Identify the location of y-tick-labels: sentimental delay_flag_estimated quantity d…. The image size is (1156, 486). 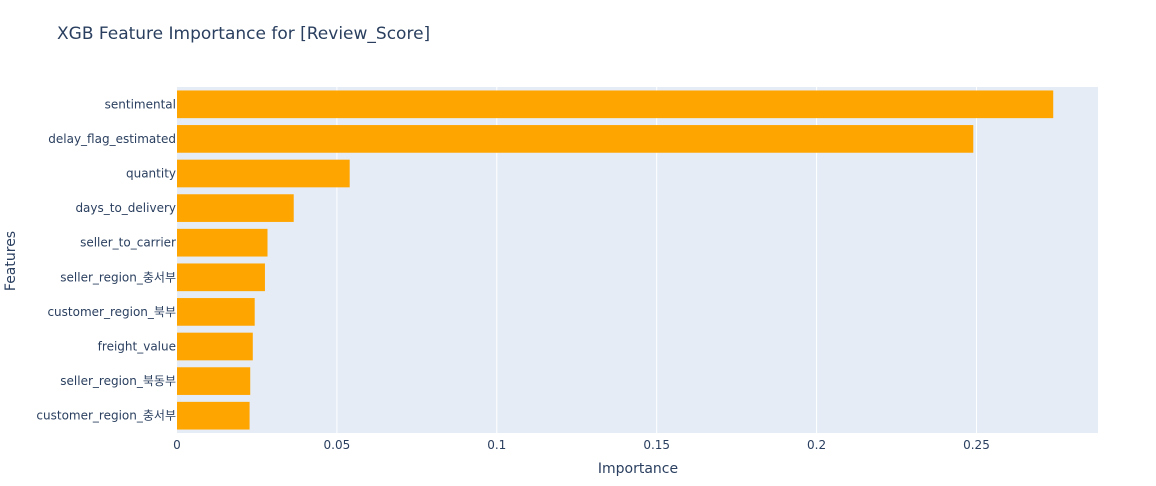
(106, 259).